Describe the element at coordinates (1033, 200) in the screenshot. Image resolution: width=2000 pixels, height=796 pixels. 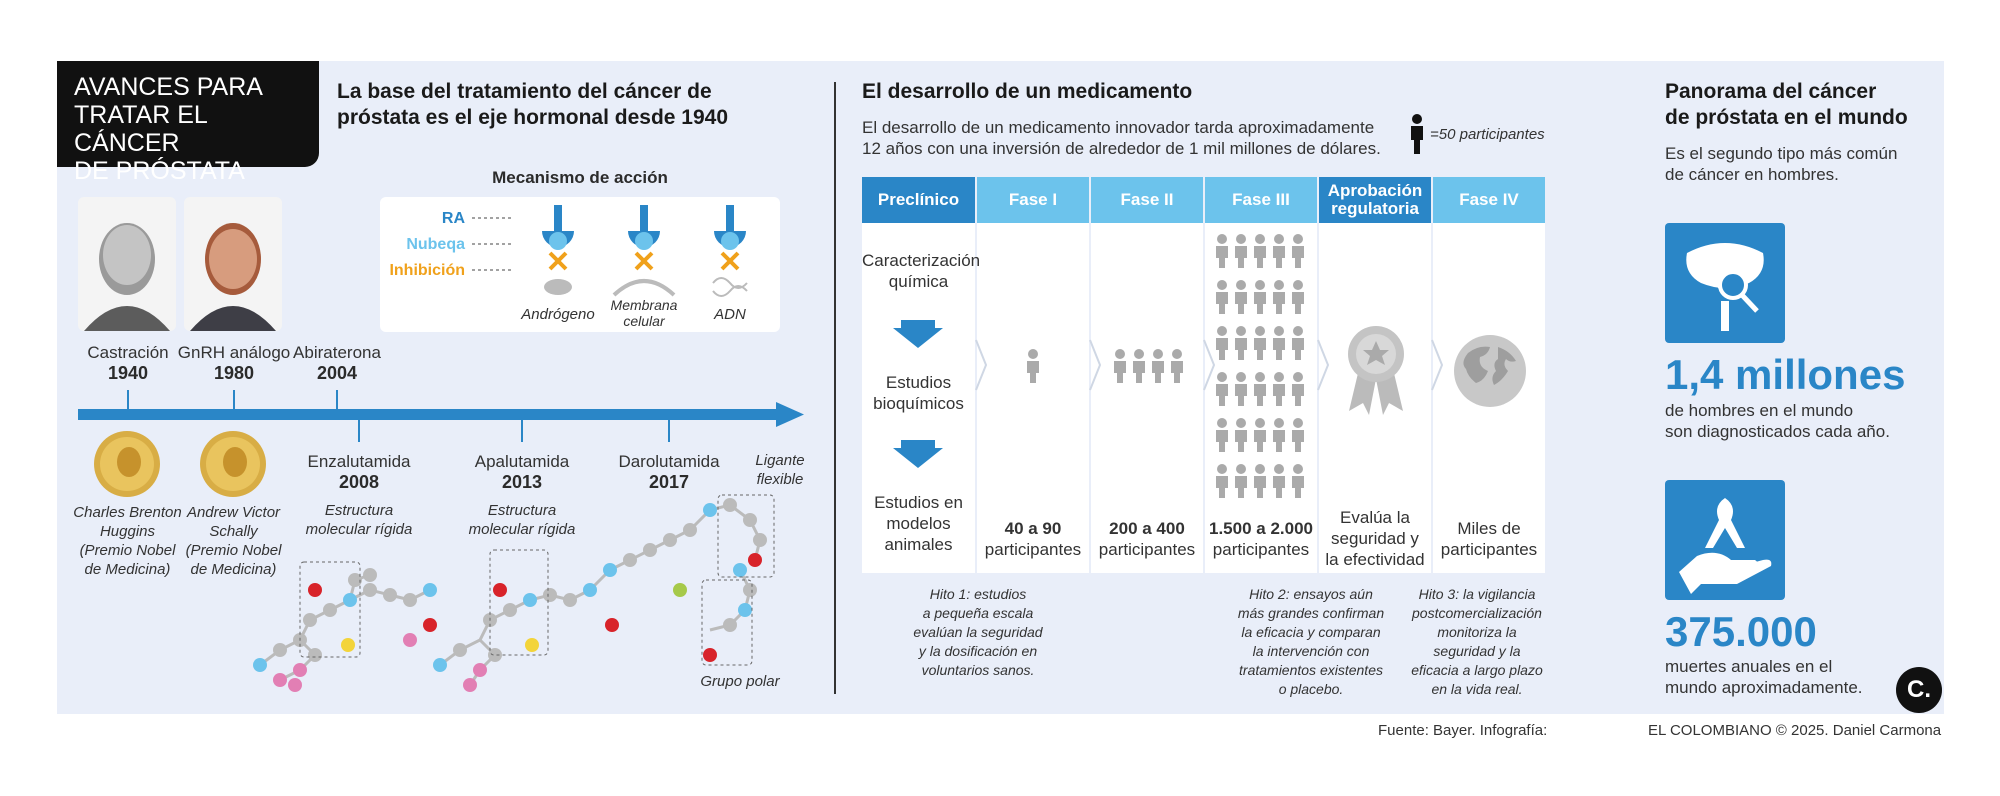
I see `phase-header-fase1: Fase I` at that location.